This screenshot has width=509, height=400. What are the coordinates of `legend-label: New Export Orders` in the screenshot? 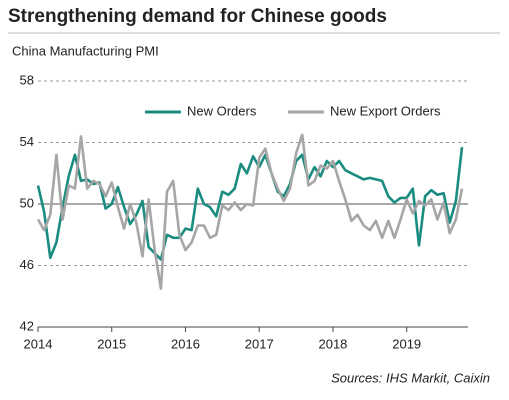 It's located at (385, 110).